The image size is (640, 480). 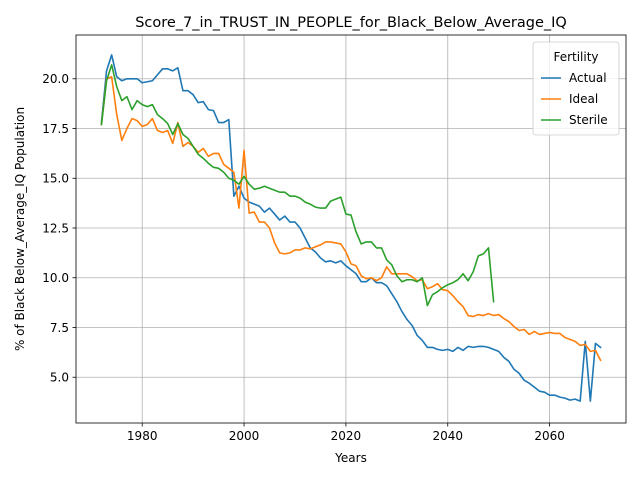 What do you see at coordinates (59, 328) in the screenshot?
I see `y-tick-label: 7.5` at bounding box center [59, 328].